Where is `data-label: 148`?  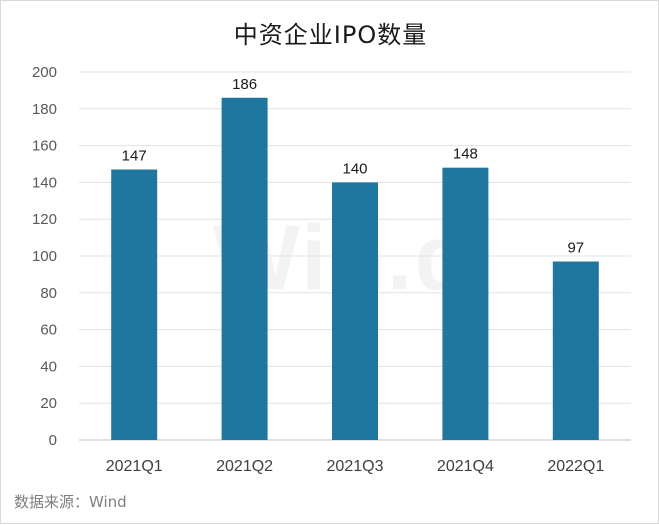
data-label: 148 is located at coordinates (465, 154).